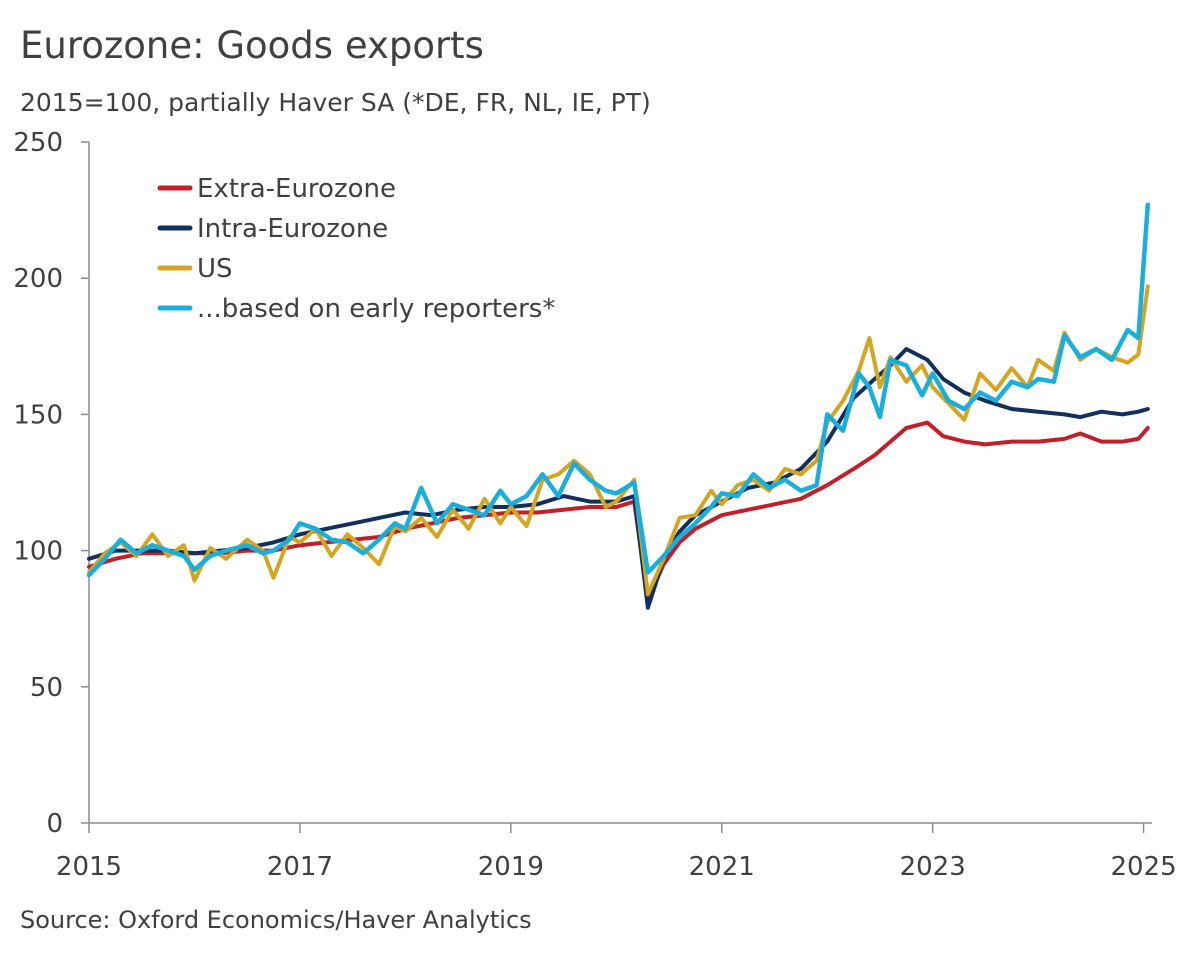  Describe the element at coordinates (511, 867) in the screenshot. I see `x-tick-label: 2019` at that location.